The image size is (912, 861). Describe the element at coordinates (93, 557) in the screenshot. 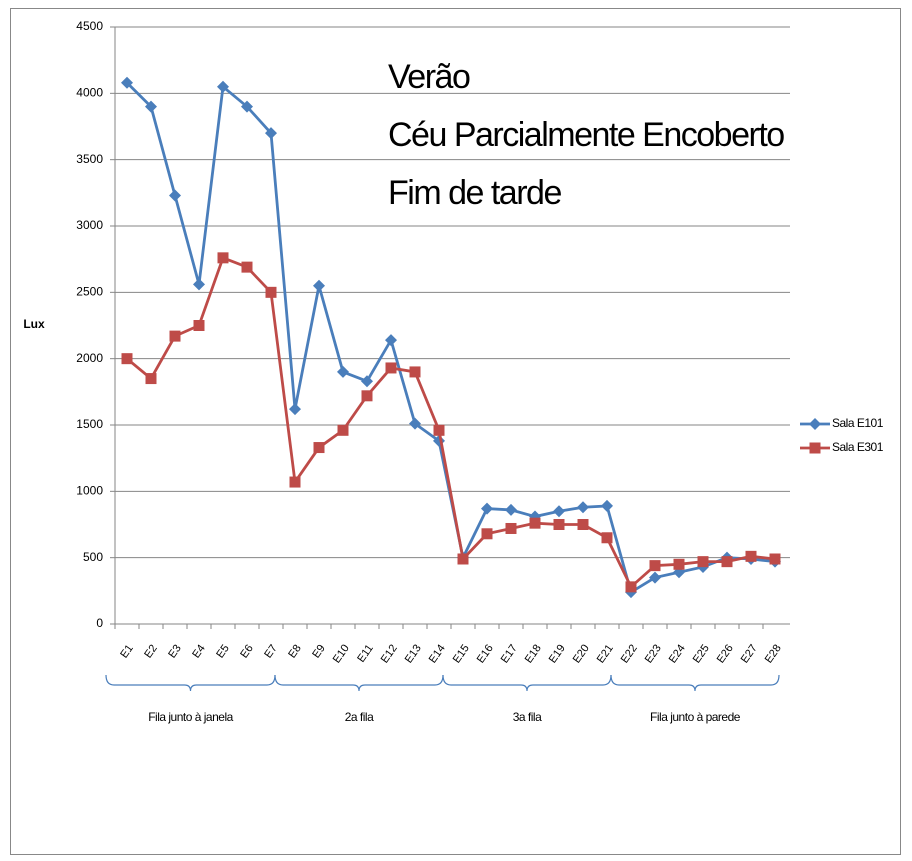

I see `y-tick-label: 500` at that location.